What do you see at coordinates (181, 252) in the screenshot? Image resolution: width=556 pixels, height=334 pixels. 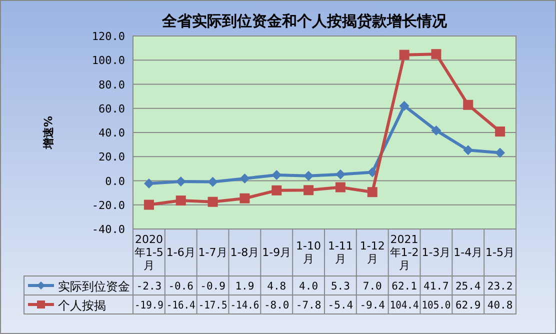 I see `x-tick-label: 1-6月` at bounding box center [181, 252].